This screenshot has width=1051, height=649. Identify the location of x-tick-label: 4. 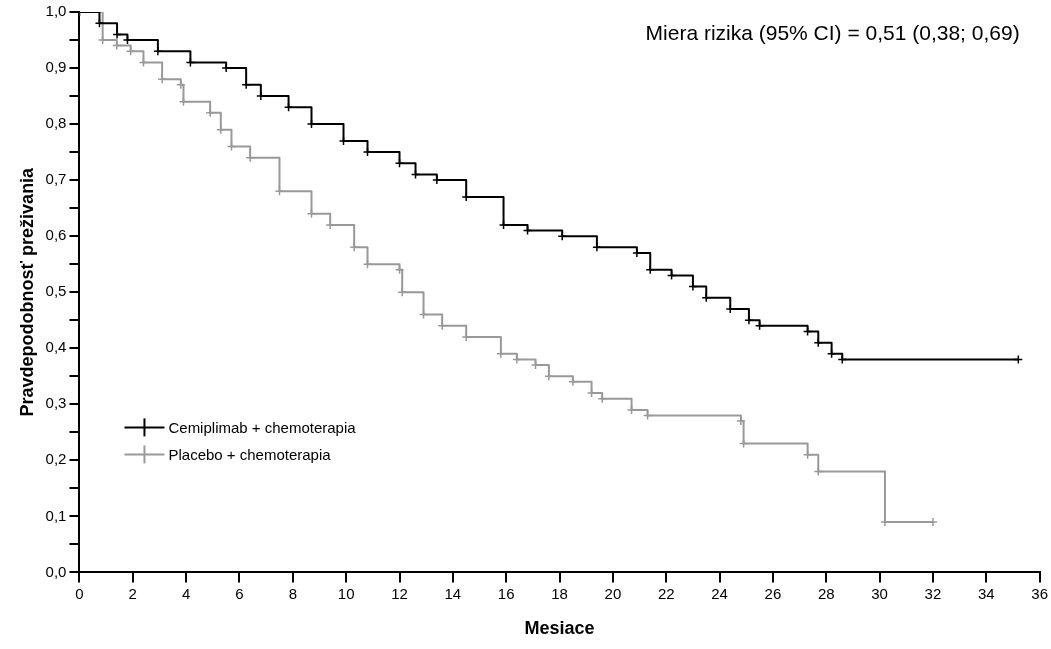
(186, 593).